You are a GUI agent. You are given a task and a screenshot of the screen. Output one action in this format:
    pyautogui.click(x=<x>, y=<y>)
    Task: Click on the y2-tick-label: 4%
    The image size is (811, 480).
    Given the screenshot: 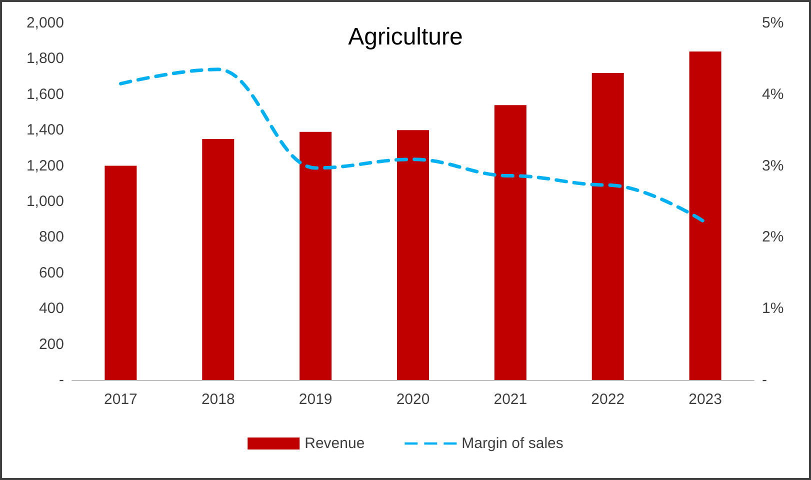 What is the action you would take?
    pyautogui.click(x=773, y=94)
    